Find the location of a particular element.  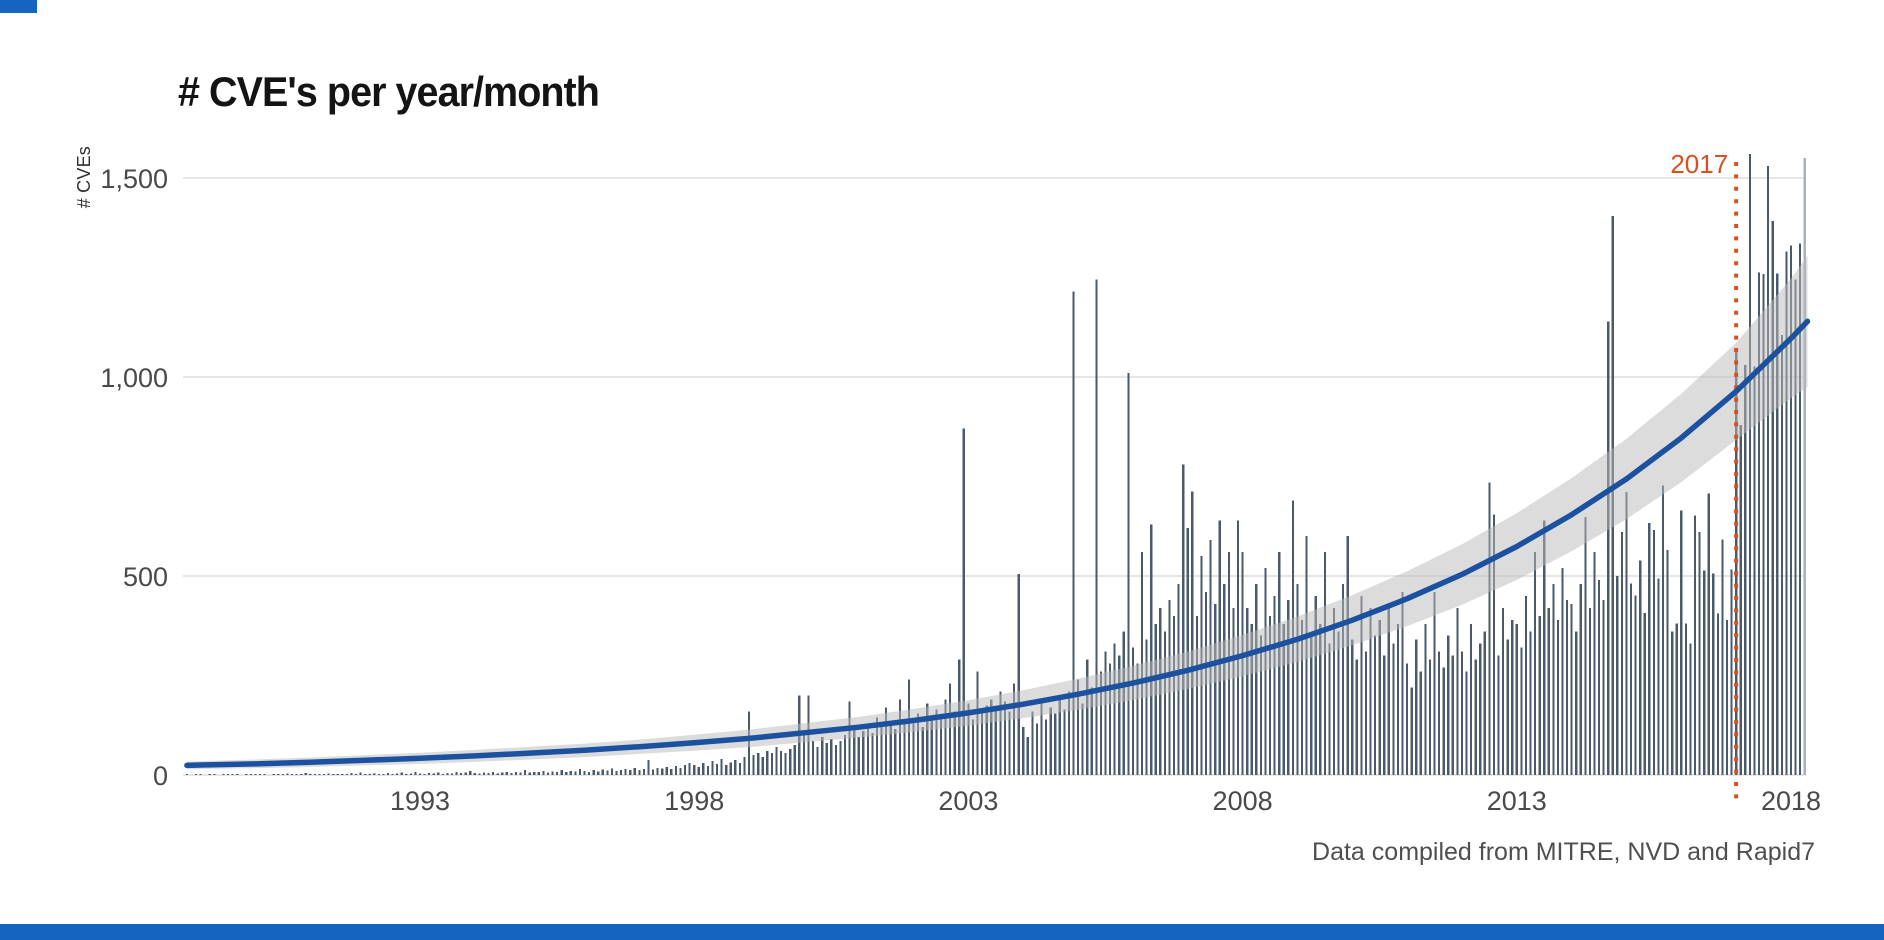

chart-caption: Data compiled from MITRE, NVD and Rapid7 is located at coordinates (1563, 852).